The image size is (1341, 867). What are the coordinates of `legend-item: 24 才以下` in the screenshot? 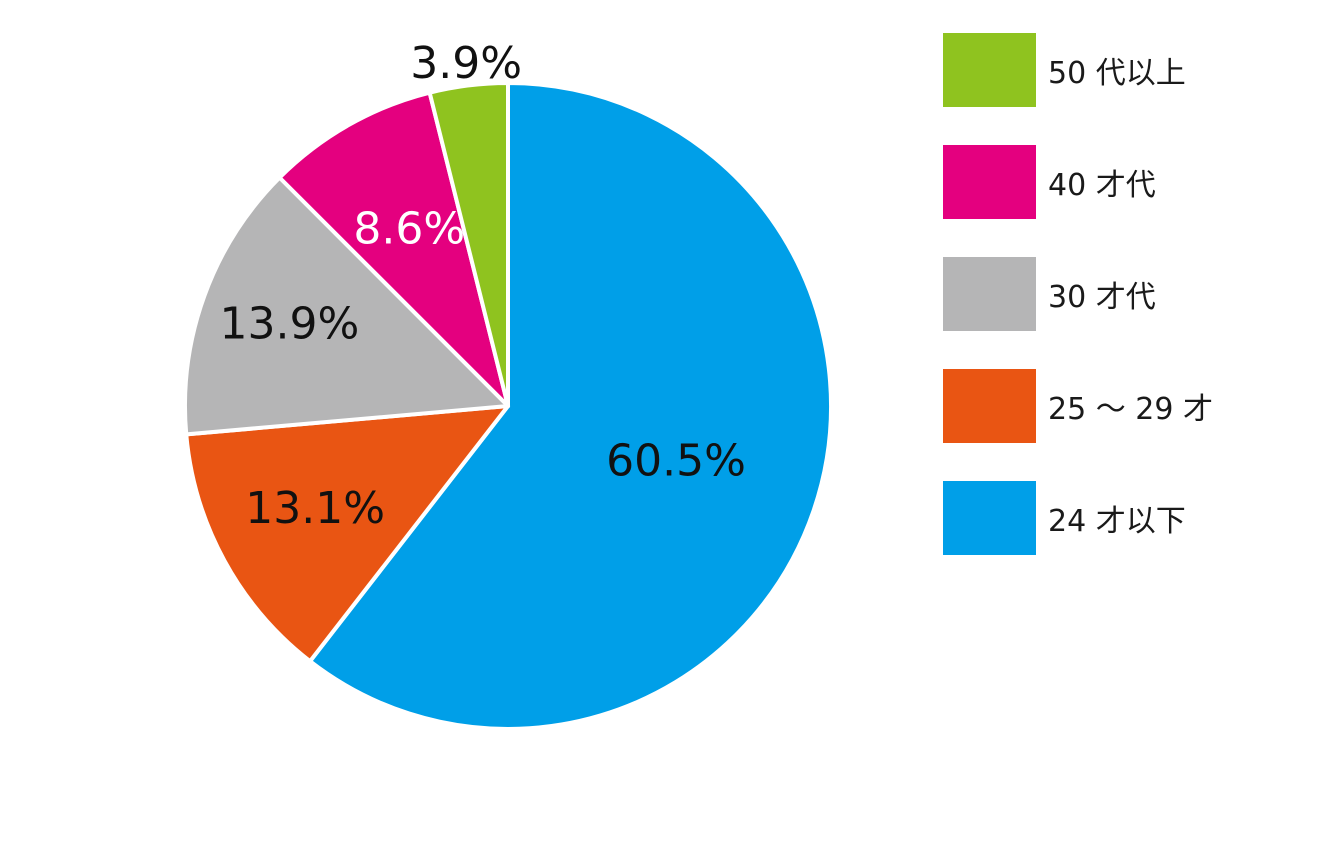 It's located at (1133, 518).